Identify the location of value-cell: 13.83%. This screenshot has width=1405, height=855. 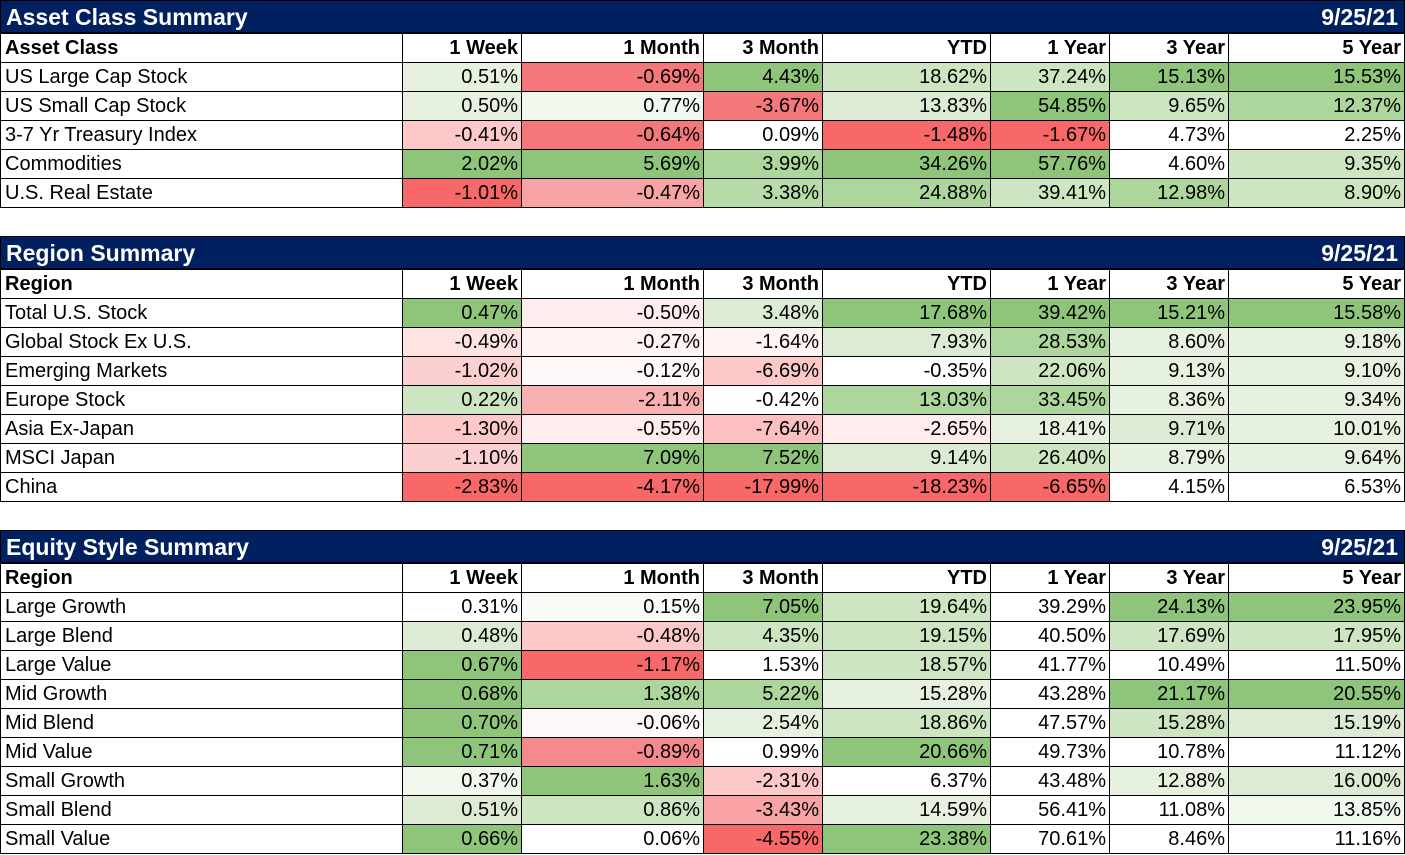
(906, 106).